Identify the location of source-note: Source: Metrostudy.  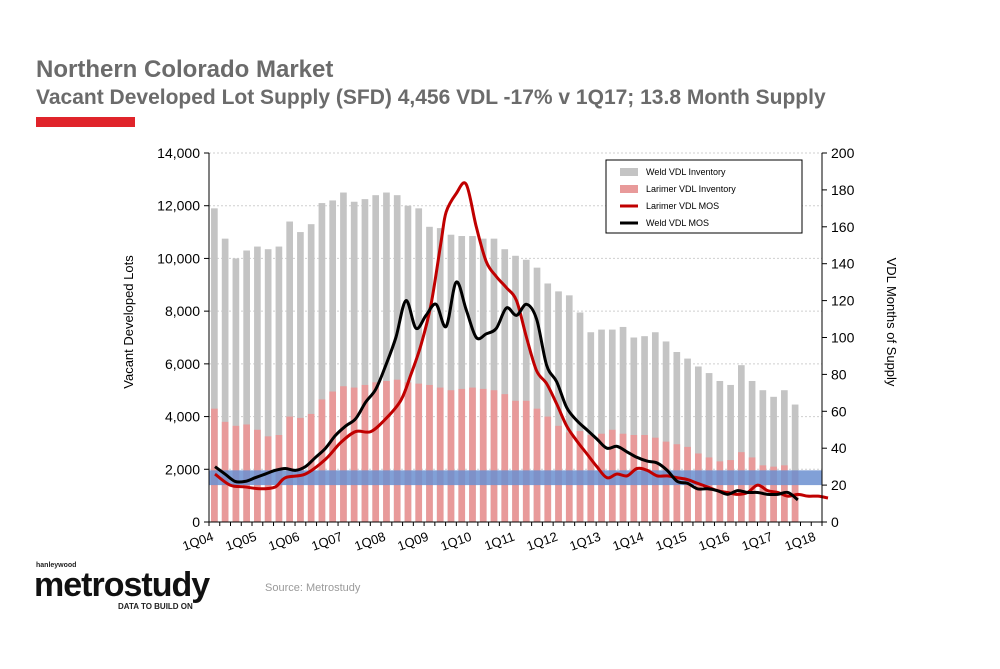
(313, 588).